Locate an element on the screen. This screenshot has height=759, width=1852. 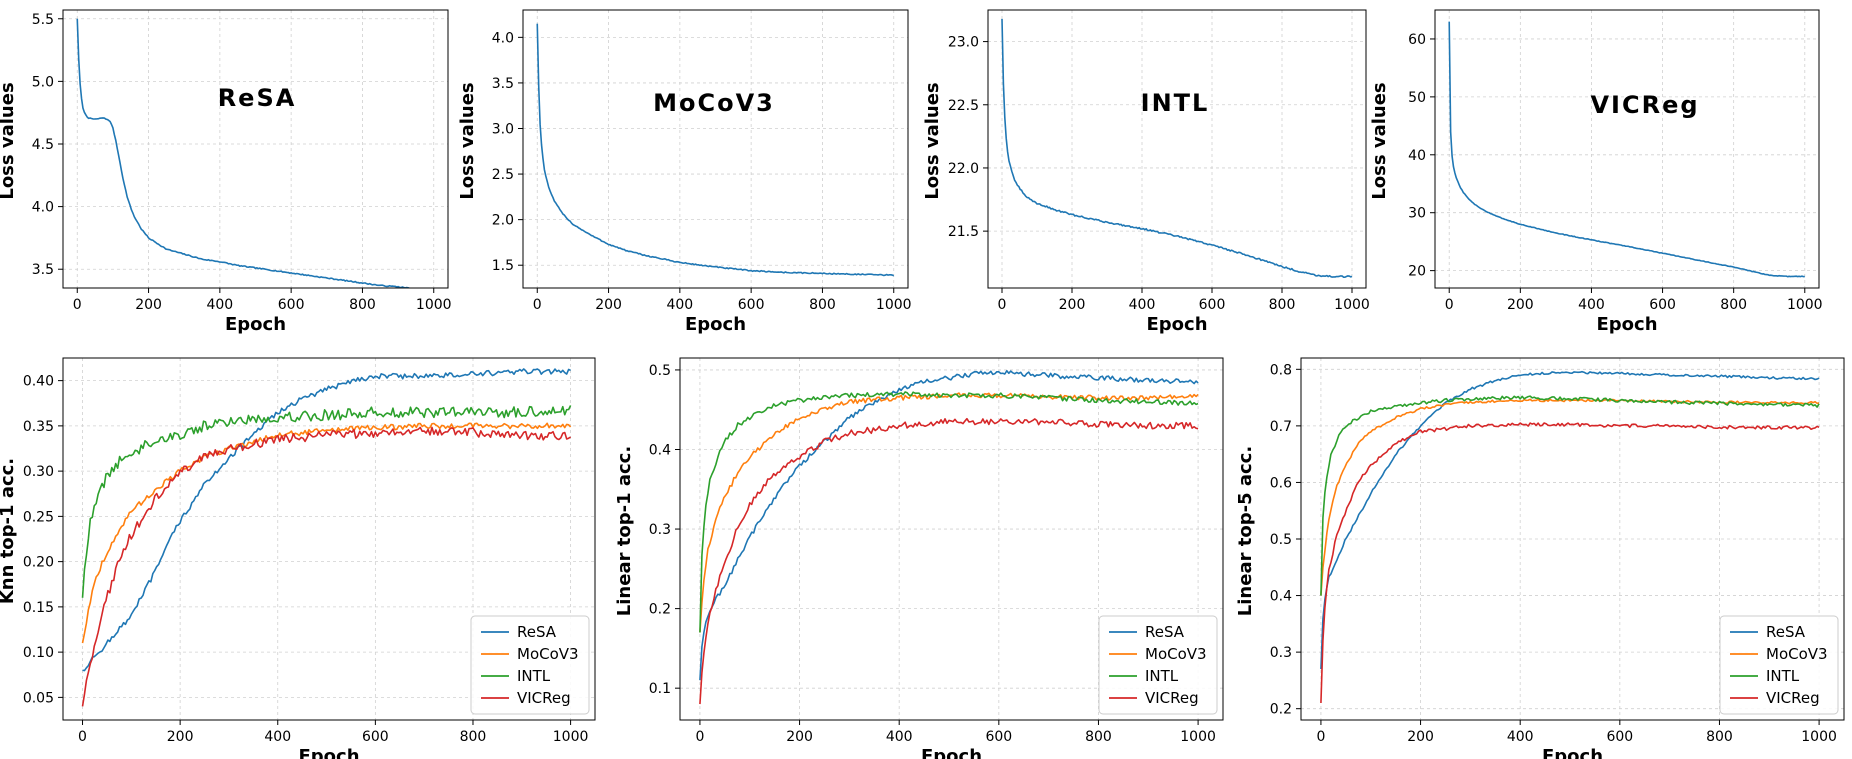
panel-label: VICReg is located at coordinates (1644, 105).